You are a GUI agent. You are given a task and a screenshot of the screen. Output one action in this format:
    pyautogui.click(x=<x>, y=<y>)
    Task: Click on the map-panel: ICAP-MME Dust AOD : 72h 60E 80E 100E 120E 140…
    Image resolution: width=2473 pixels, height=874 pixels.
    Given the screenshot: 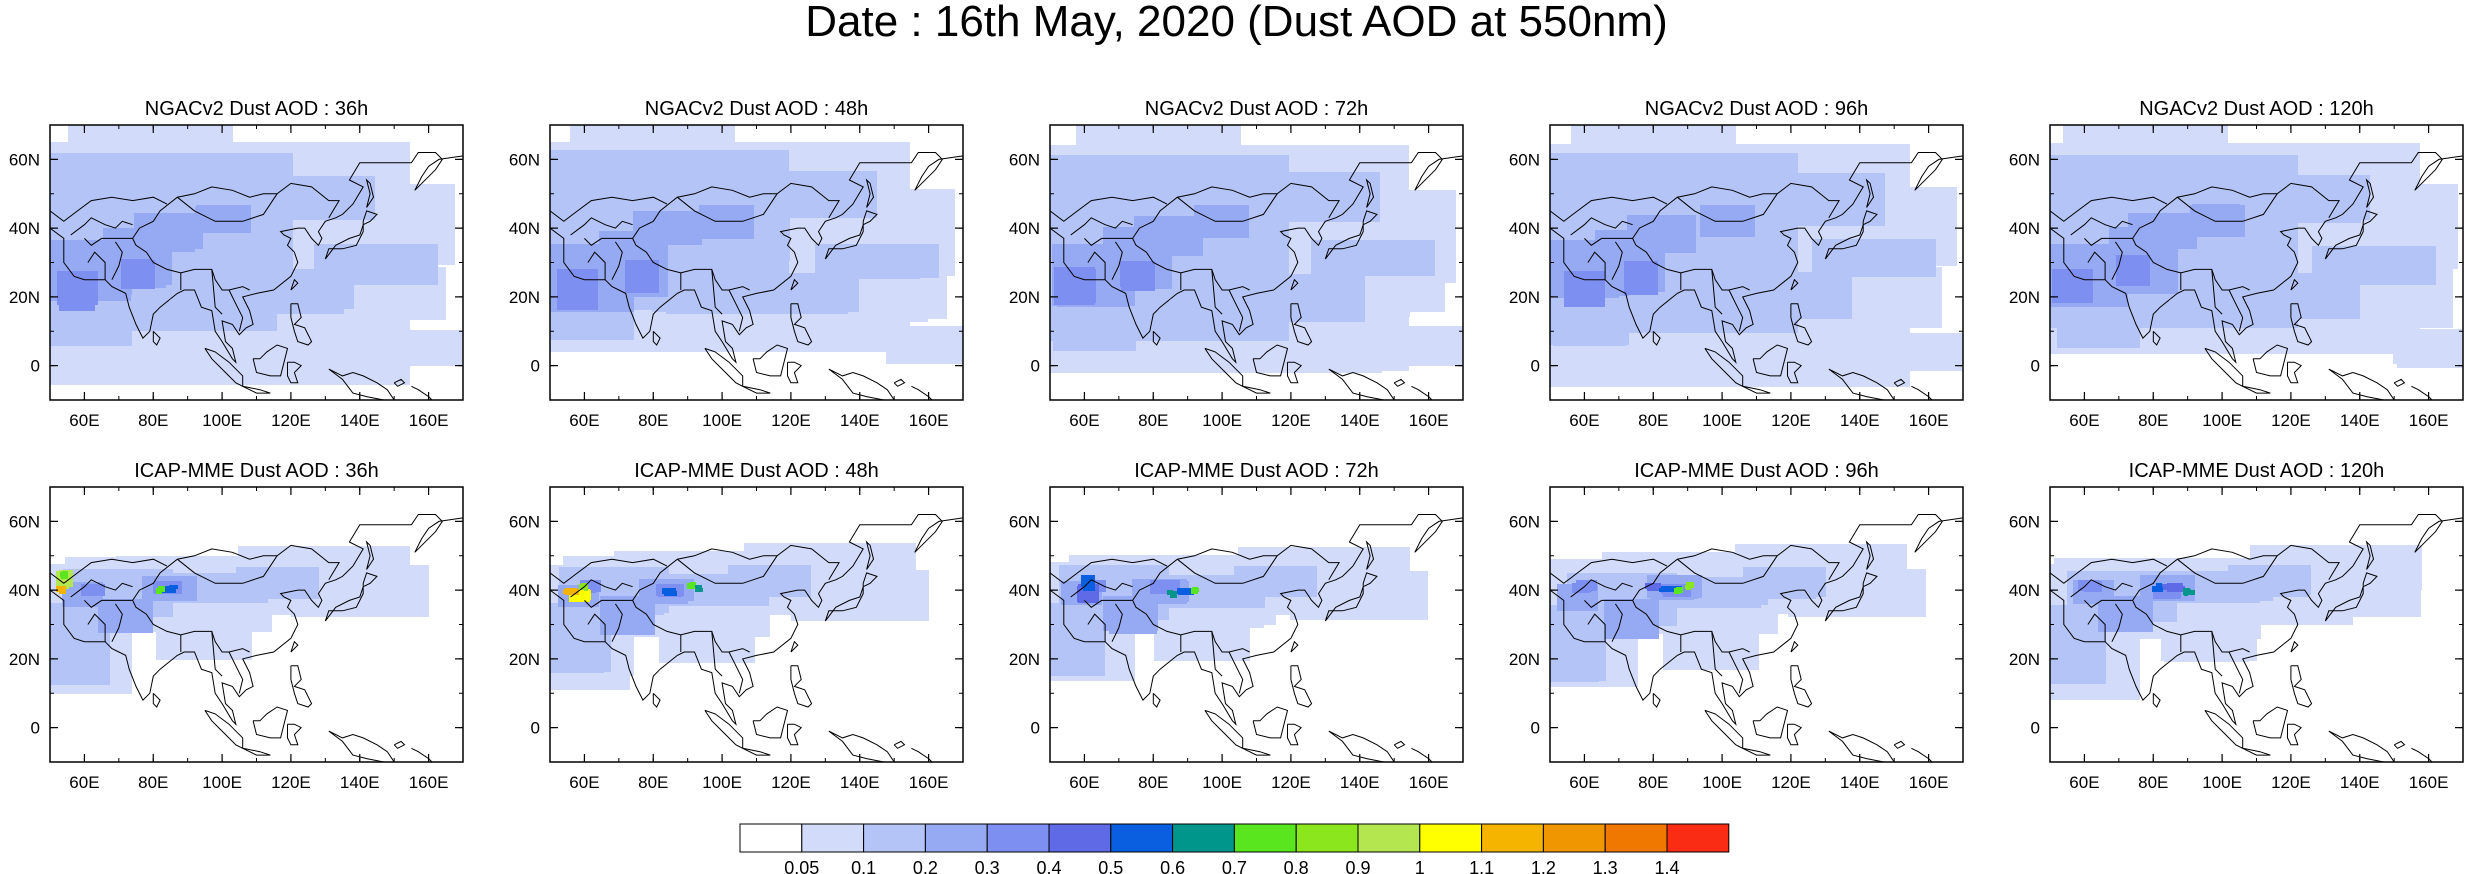 What is the action you would take?
    pyautogui.click(x=1236, y=626)
    